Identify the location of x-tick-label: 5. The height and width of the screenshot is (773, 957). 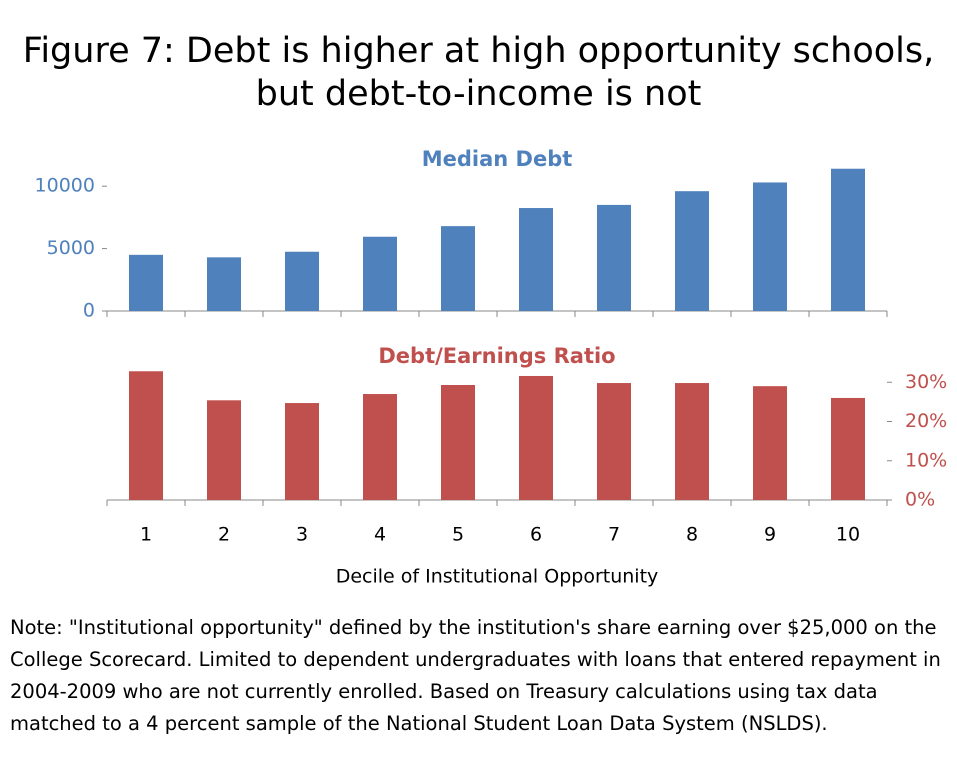
(458, 535).